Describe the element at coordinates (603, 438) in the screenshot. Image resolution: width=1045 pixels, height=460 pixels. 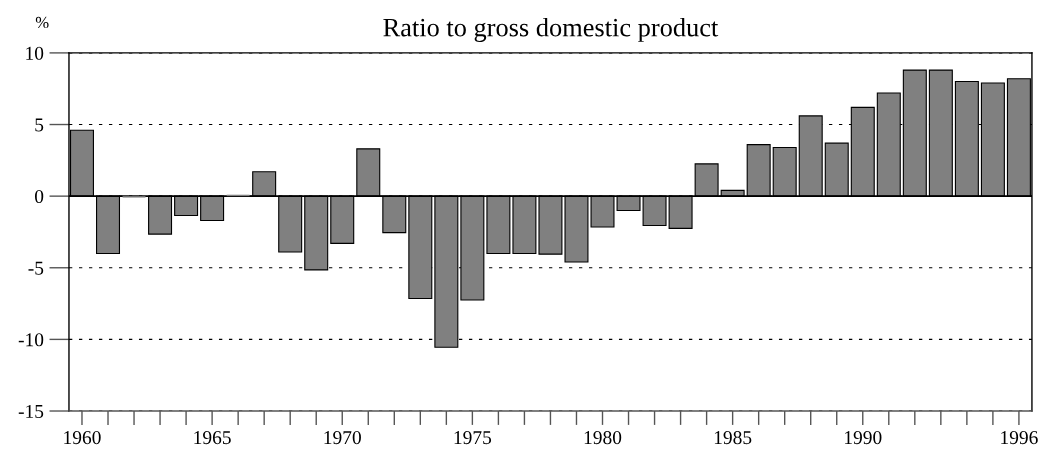
I see `x-tick-label: 1980` at that location.